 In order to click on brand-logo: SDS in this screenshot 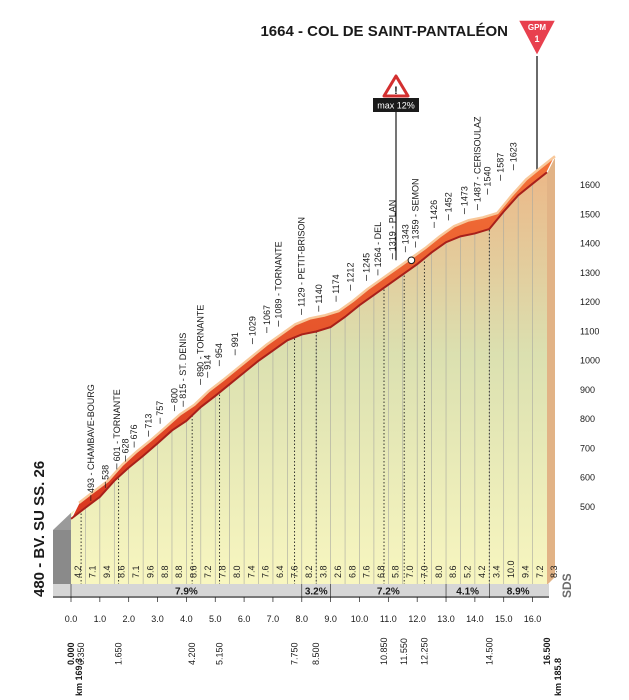, I will do `click(567, 585)`.